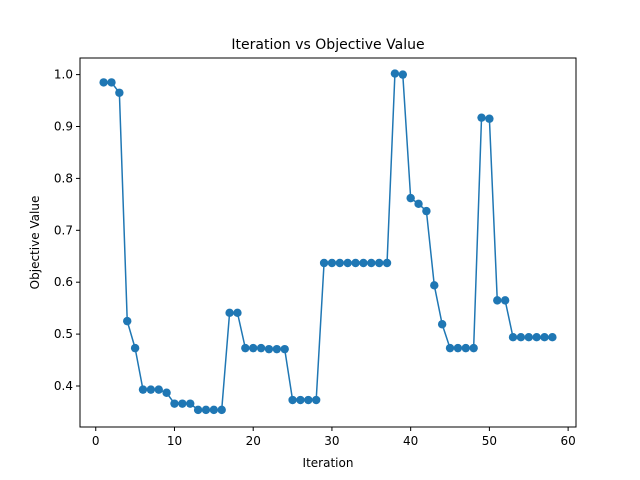  I want to click on x-tick-label: 10, so click(174, 441).